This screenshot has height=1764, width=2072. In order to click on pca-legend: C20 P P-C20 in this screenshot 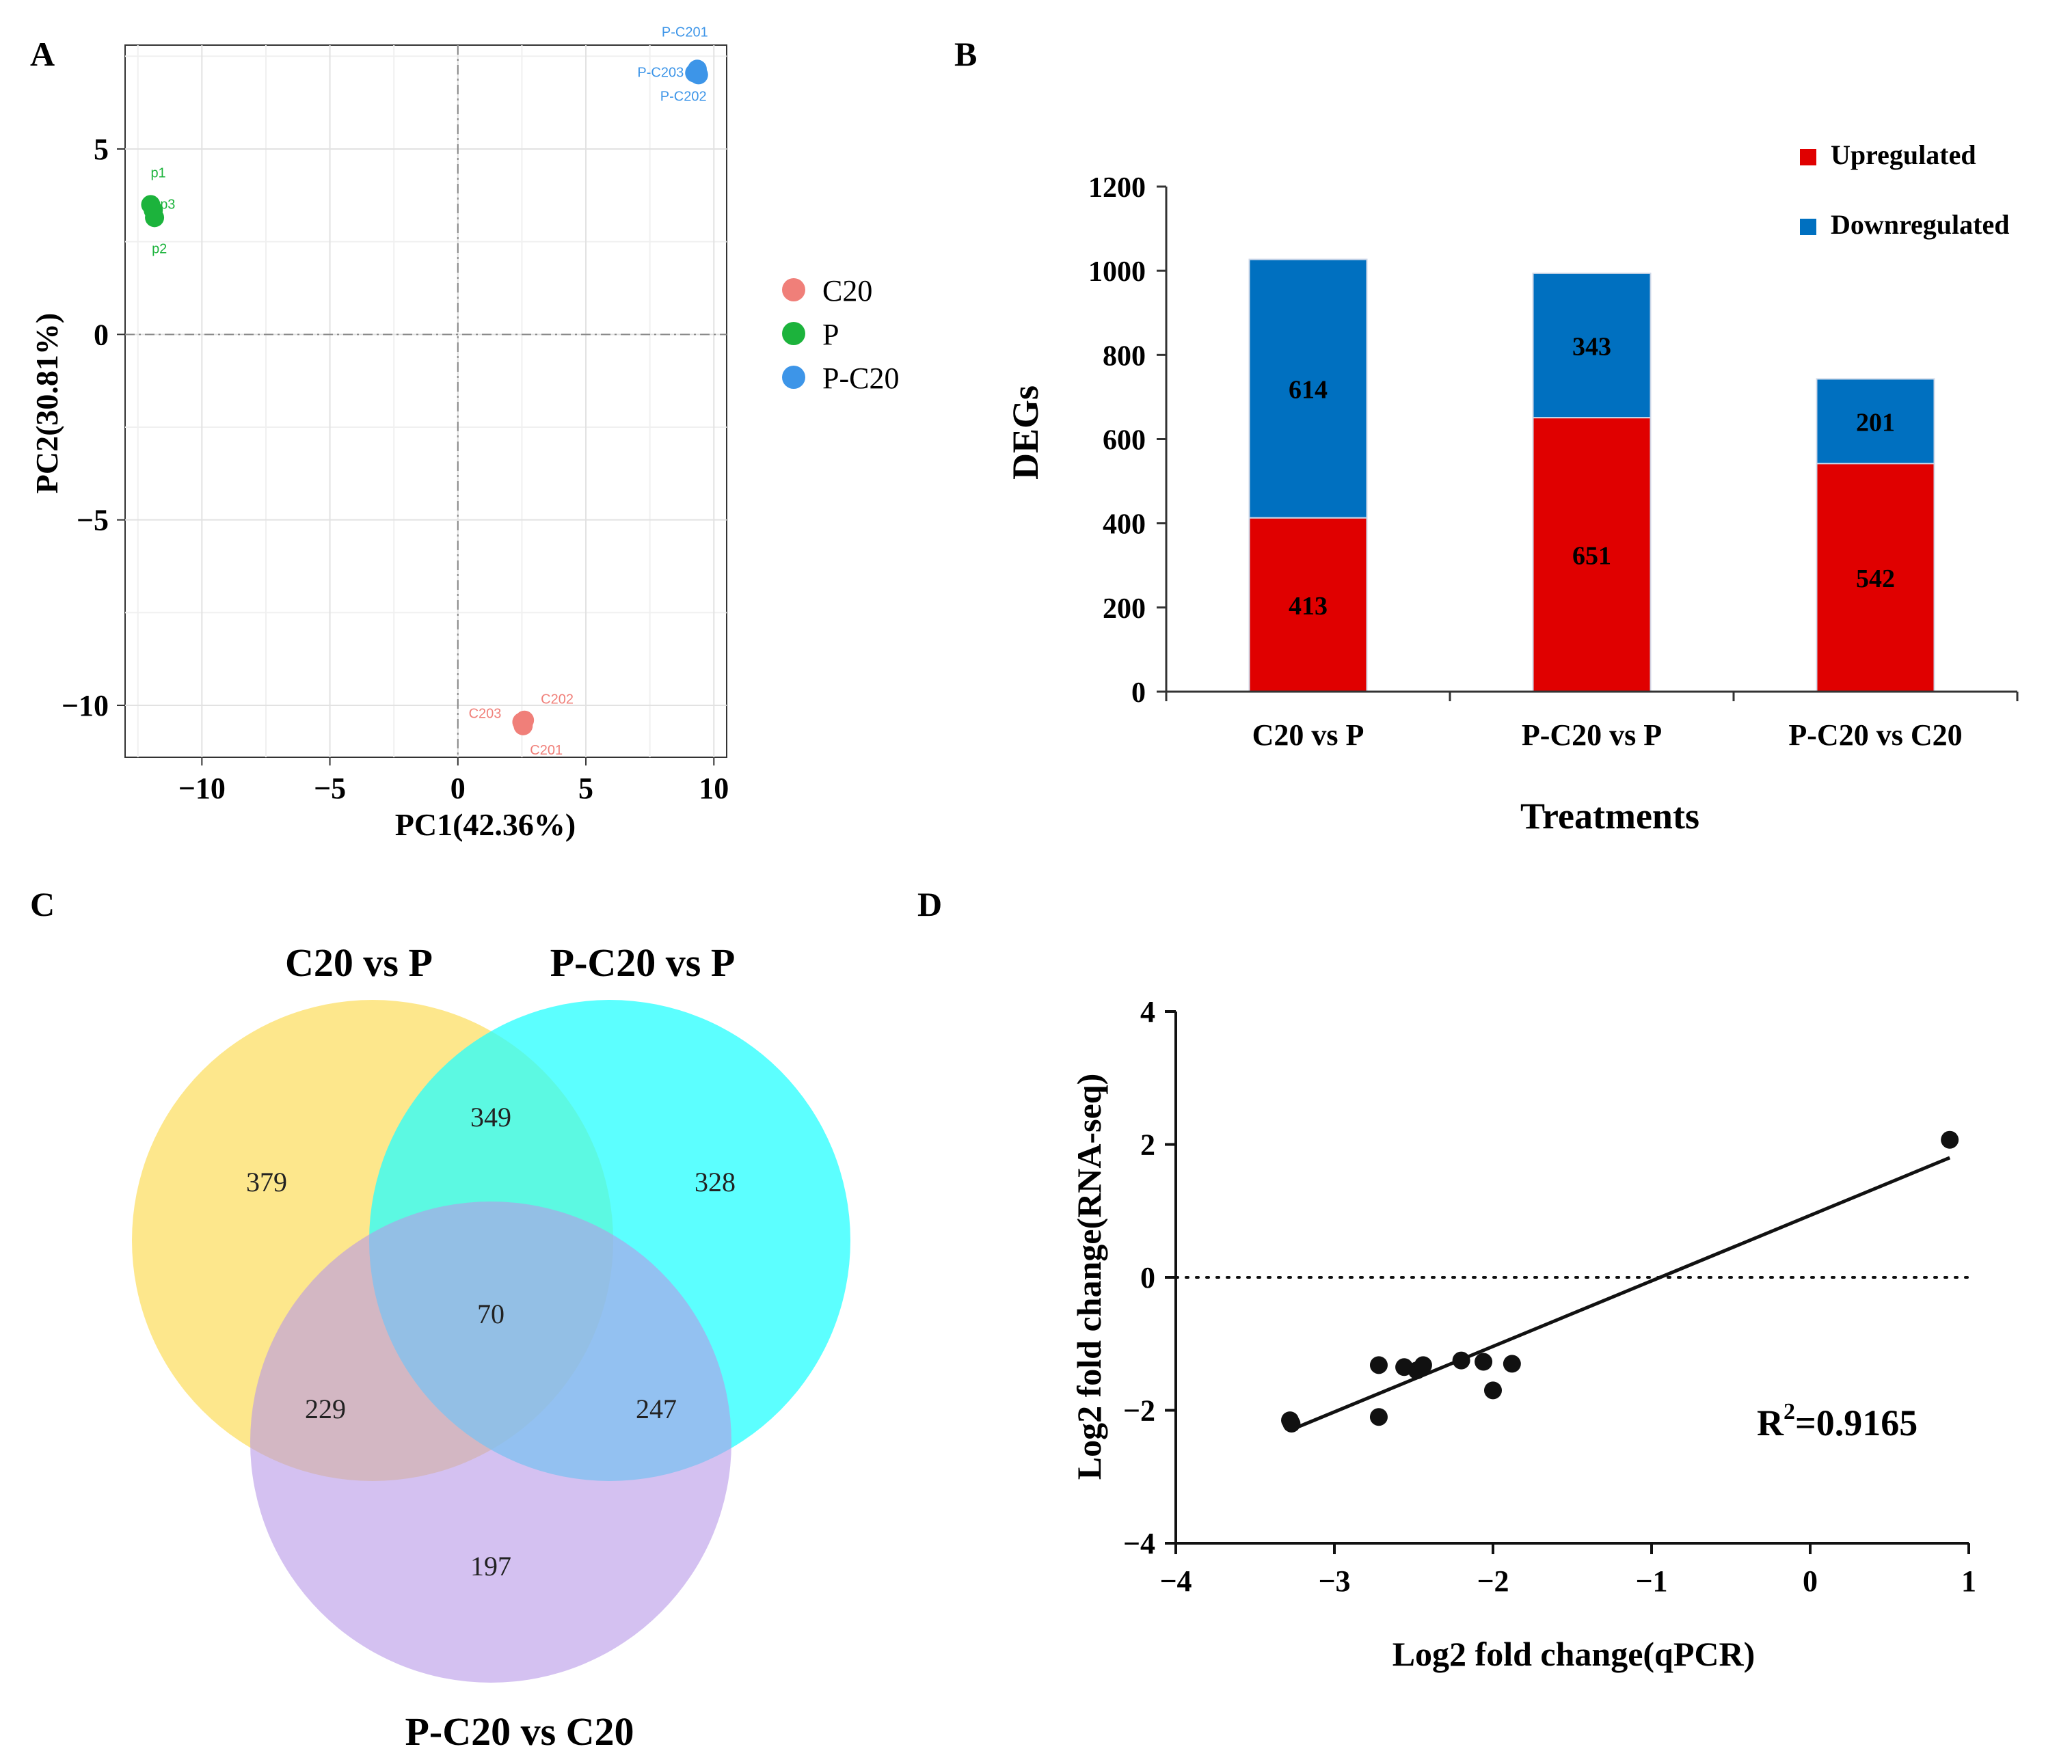, I will do `click(840, 334)`.